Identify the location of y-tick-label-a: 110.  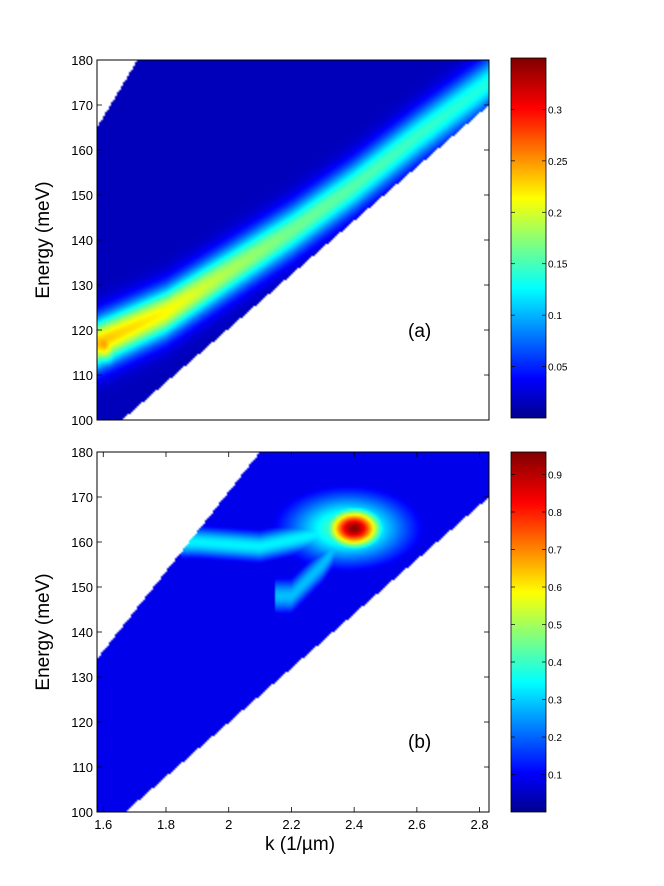
(82, 375).